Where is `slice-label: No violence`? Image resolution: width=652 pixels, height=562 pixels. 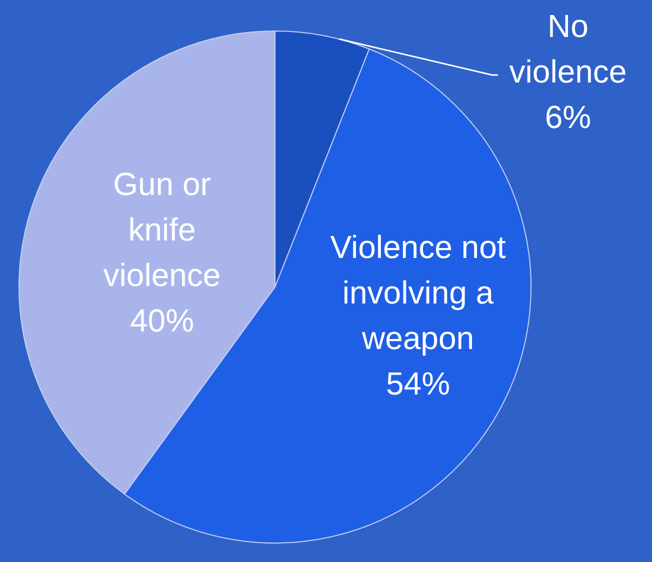 slice-label: No violence is located at coordinates (568, 49).